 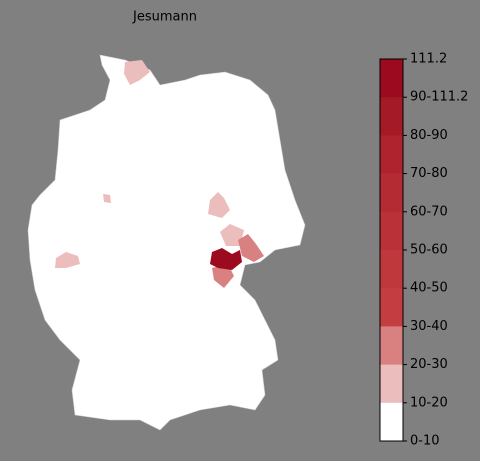 I want to click on region-east-b, so click(x=232, y=235).